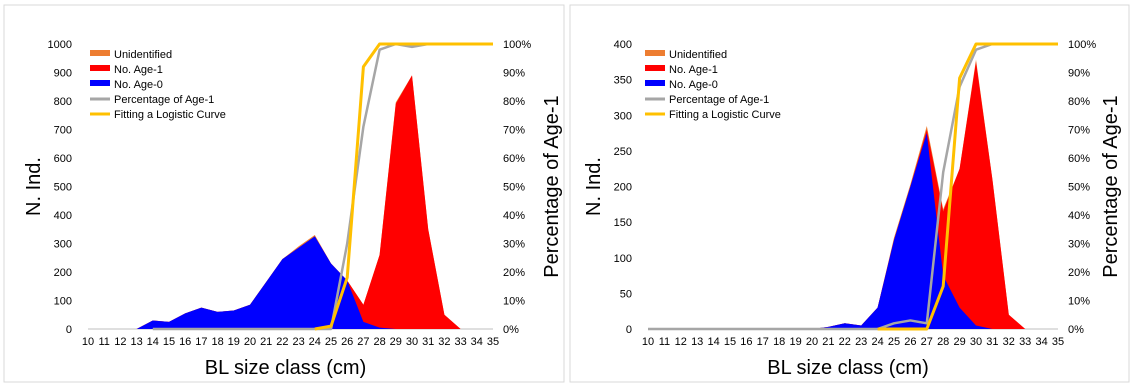 The height and width of the screenshot is (385, 1133). What do you see at coordinates (514, 131) in the screenshot?
I see `y2-tick-label: 70%` at bounding box center [514, 131].